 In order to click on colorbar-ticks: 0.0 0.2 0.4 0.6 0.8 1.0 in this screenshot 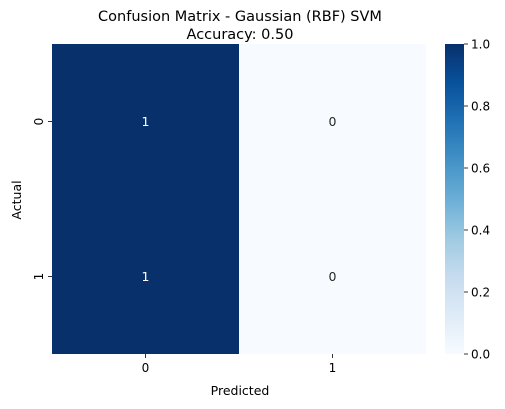, I will do `click(477, 200)`.